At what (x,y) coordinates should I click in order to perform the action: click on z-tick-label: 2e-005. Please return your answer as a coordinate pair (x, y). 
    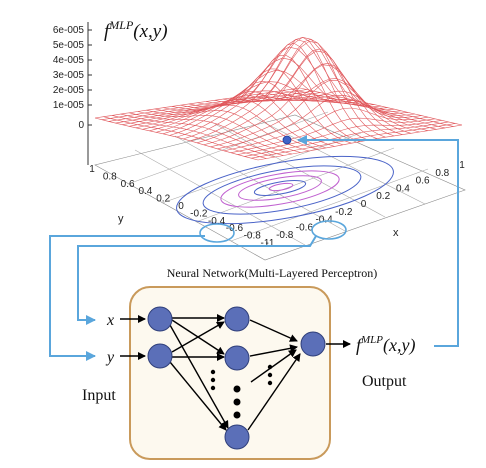
    Looking at the image, I should click on (69, 90).